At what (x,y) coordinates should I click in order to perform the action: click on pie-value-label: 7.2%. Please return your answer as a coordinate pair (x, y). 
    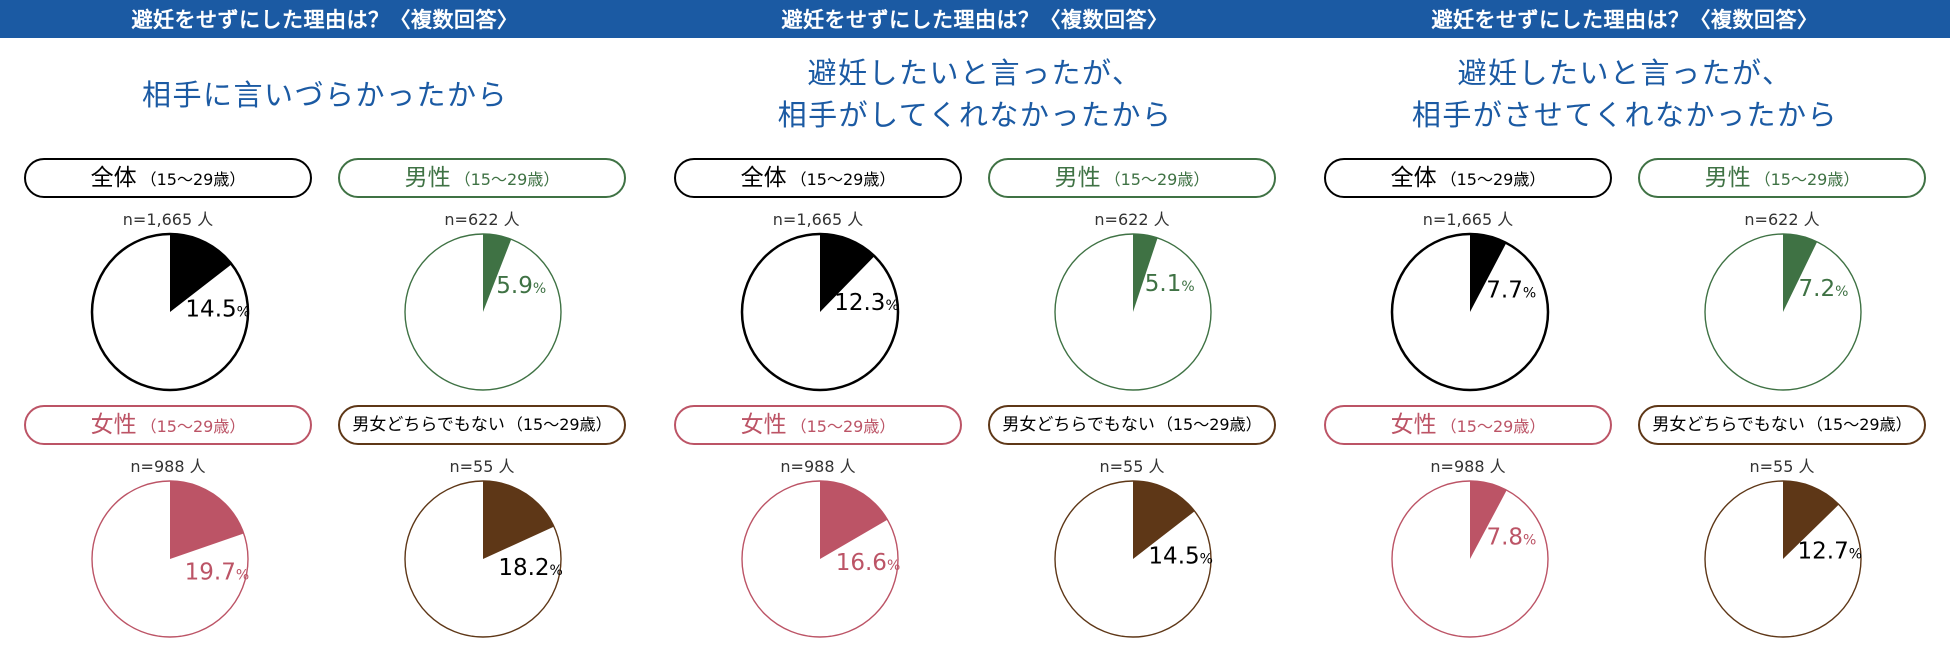
    Looking at the image, I should click on (1824, 289).